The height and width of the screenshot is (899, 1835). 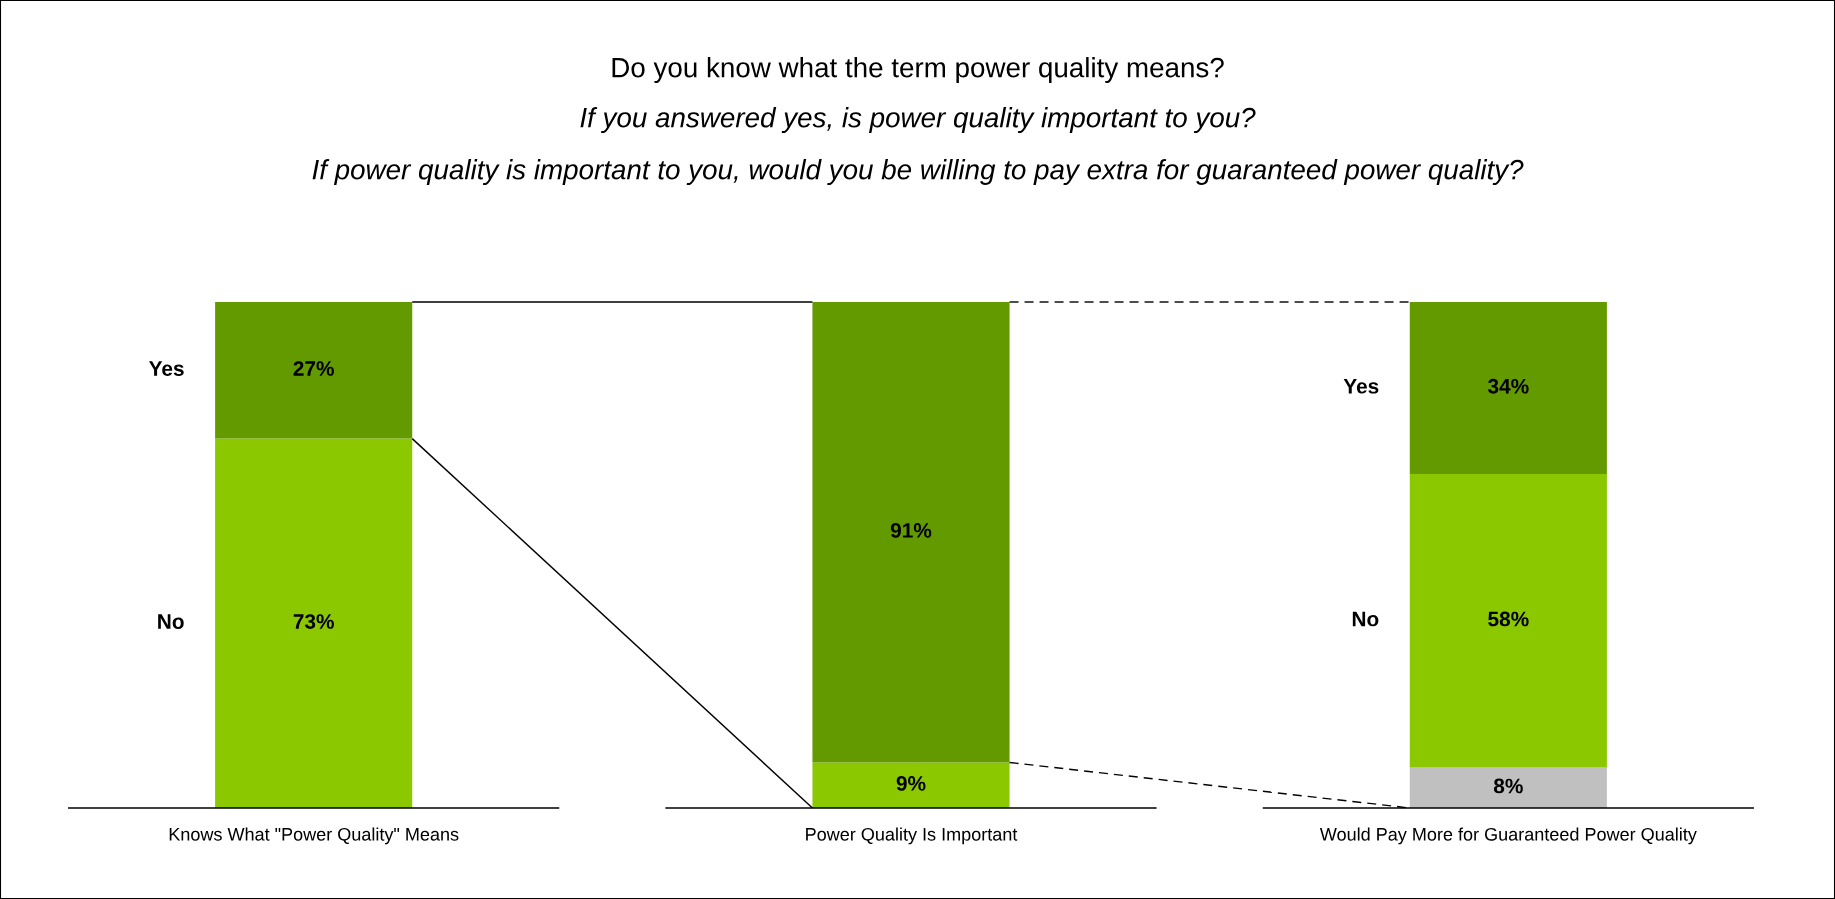 I want to click on data-label: 58%, so click(x=1508, y=619).